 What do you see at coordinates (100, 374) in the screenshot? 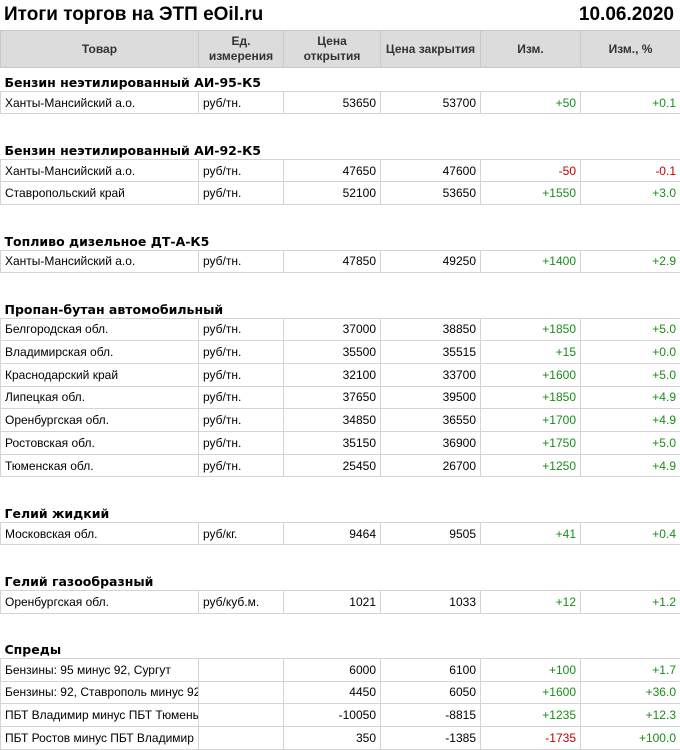
I see `product-cell: Краснодарский край` at bounding box center [100, 374].